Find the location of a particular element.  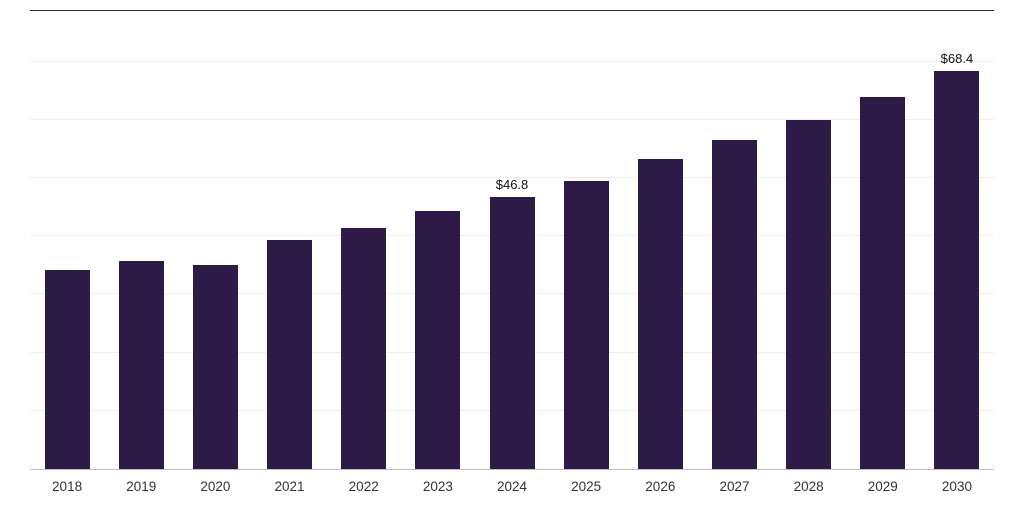

x-tick-label: 2022 is located at coordinates (363, 486).